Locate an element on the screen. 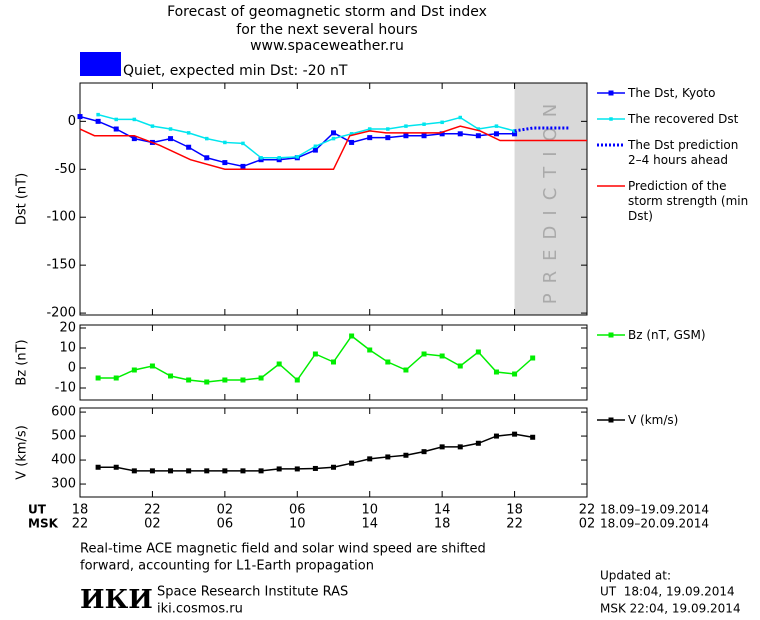 The width and height of the screenshot is (760, 620). x-tick-label-msk: 18 is located at coordinates (442, 524).